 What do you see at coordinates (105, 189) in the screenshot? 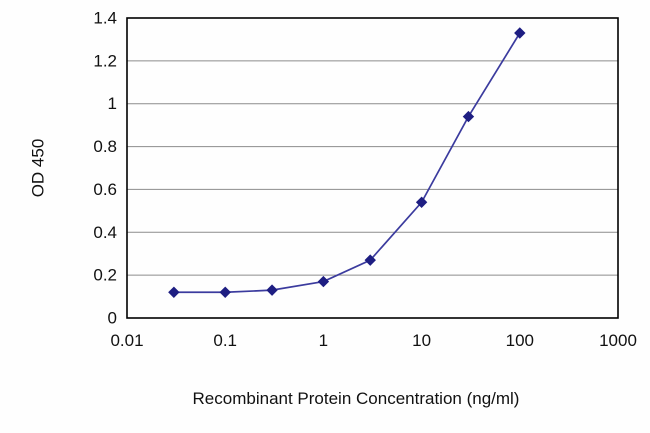
I see `y-tick-label: 0.6` at bounding box center [105, 189].